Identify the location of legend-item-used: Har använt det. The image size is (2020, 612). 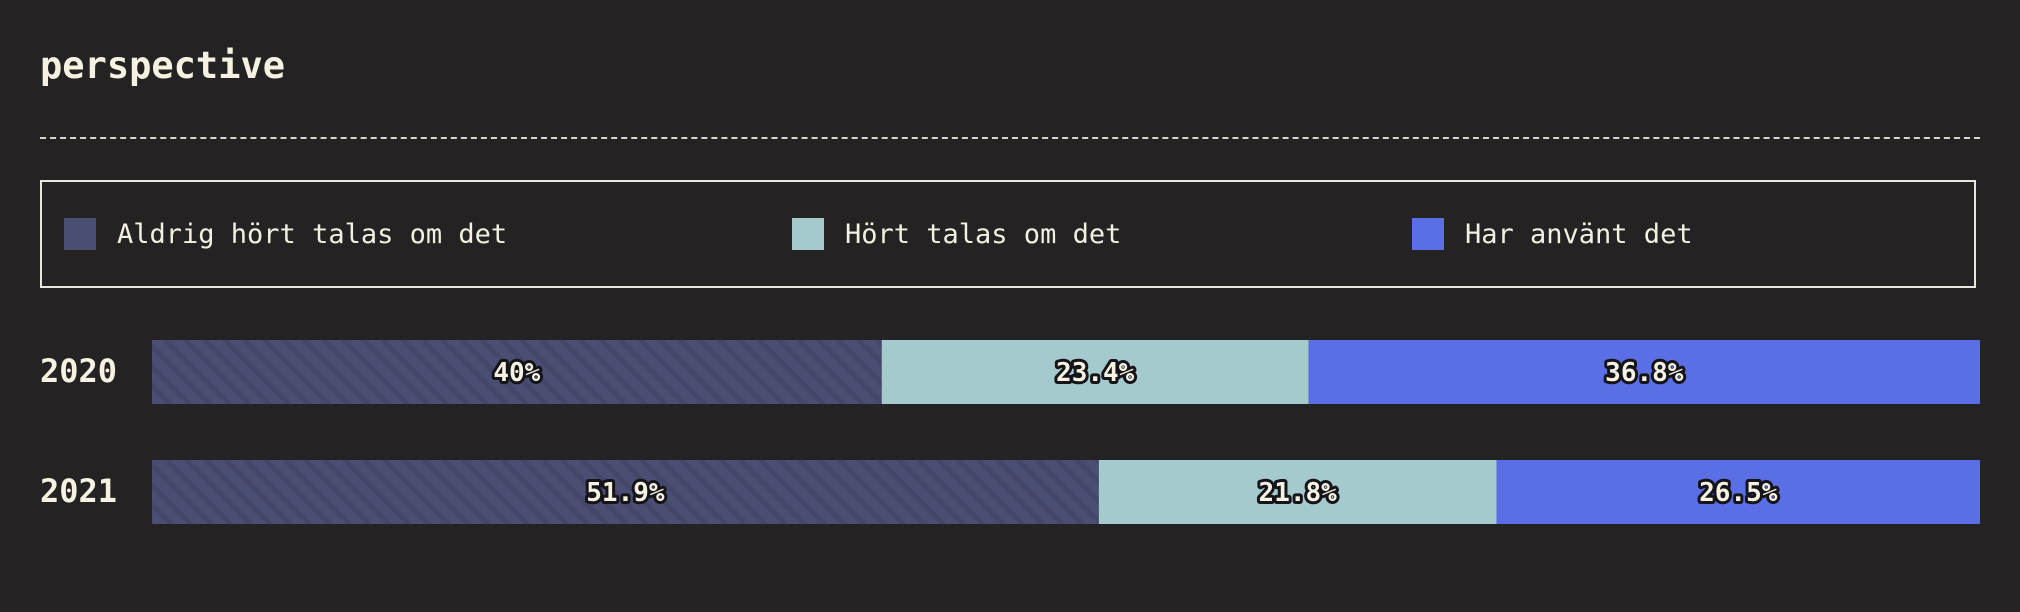
(1552, 234).